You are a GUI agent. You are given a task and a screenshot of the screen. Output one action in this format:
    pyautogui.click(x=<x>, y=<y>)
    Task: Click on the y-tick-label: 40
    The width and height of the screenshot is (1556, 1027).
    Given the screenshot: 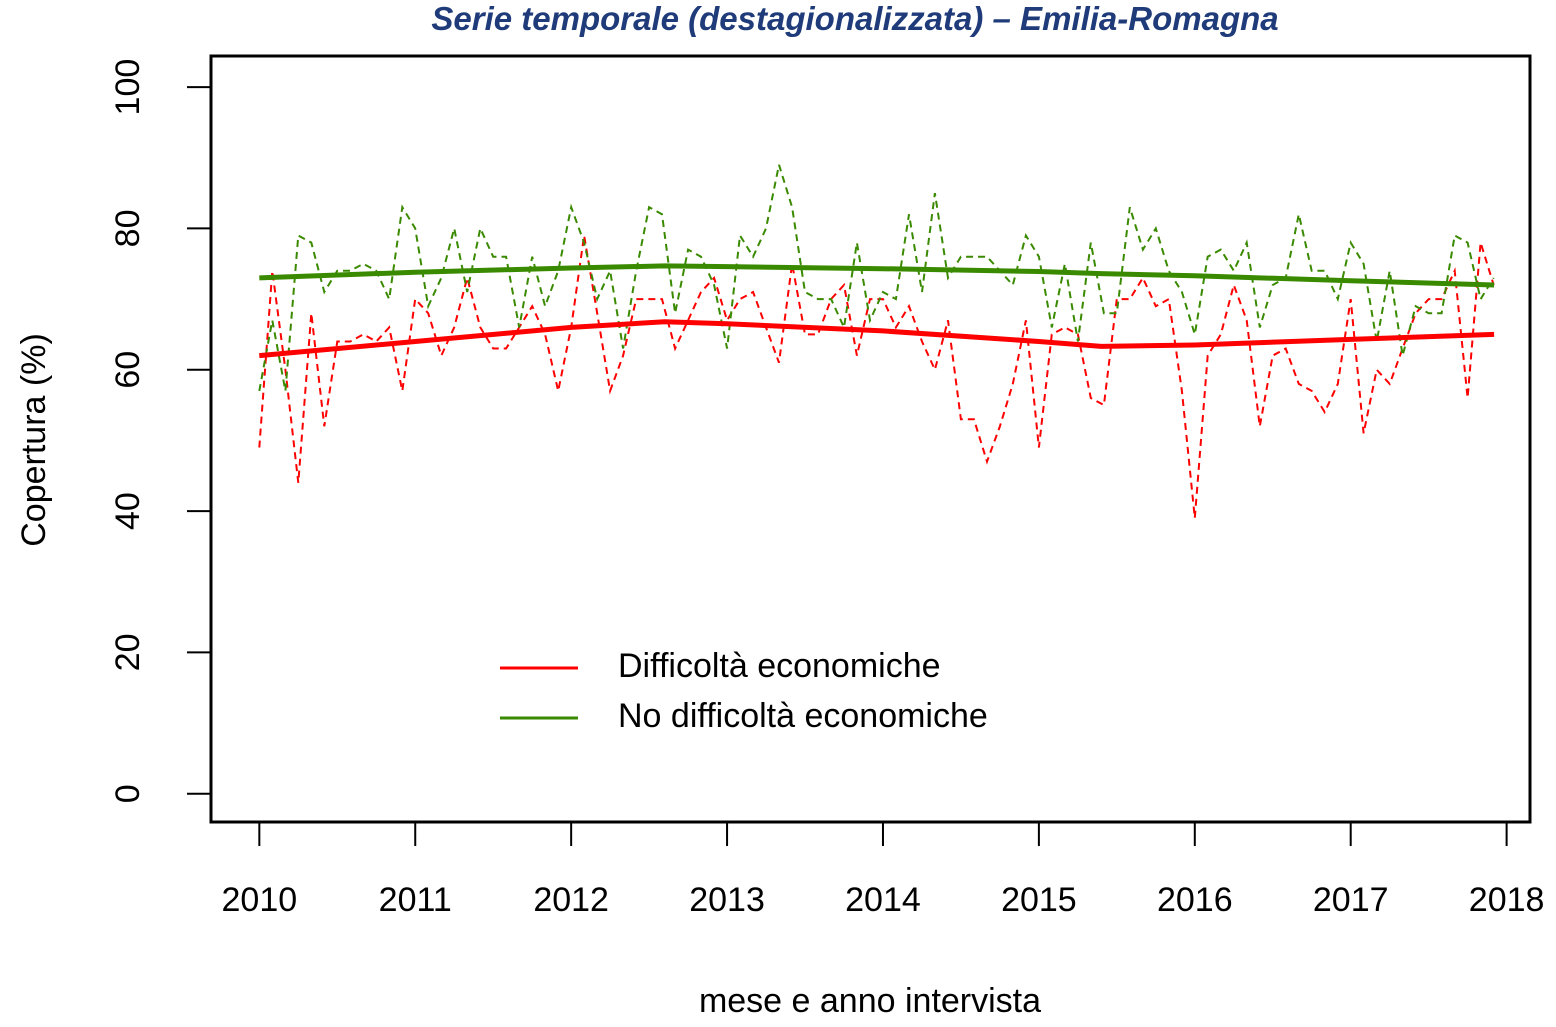 What is the action you would take?
    pyautogui.click(x=128, y=511)
    